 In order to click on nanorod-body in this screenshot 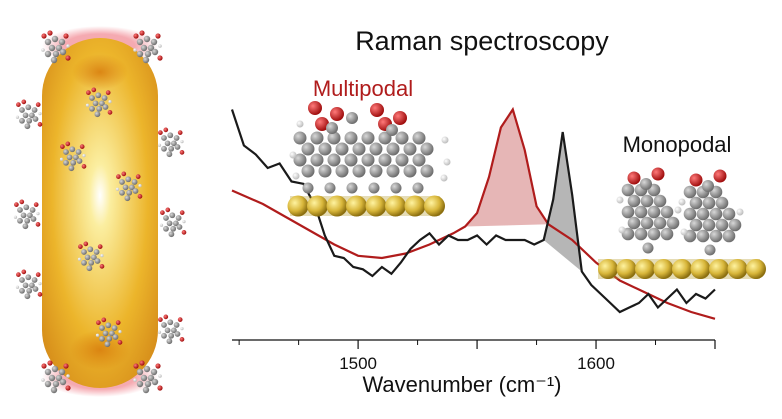, I will do `click(100, 213)`.